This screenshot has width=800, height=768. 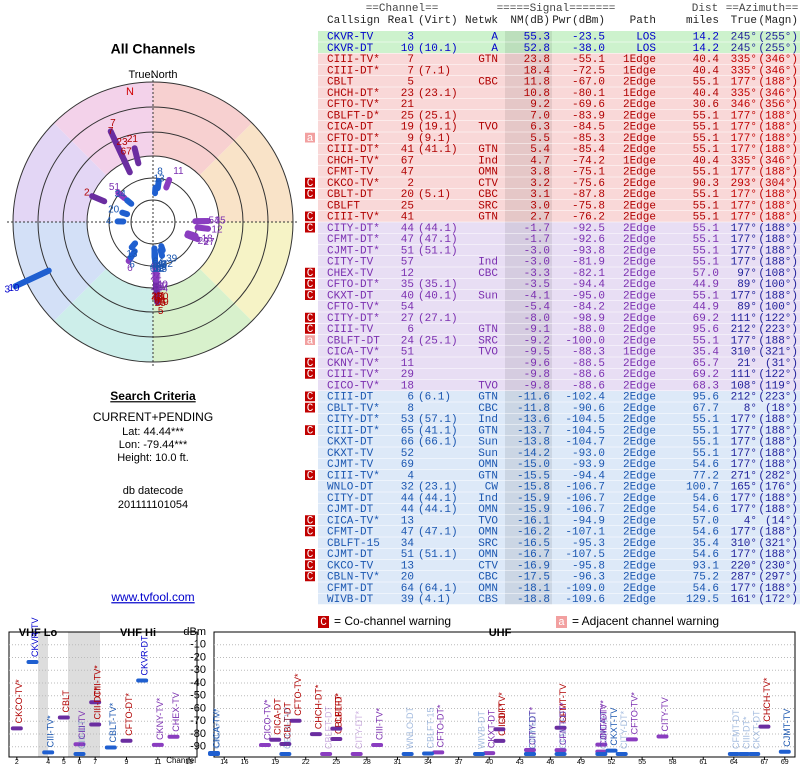 I want to click on table-cell: -16.1, so click(x=533, y=521).